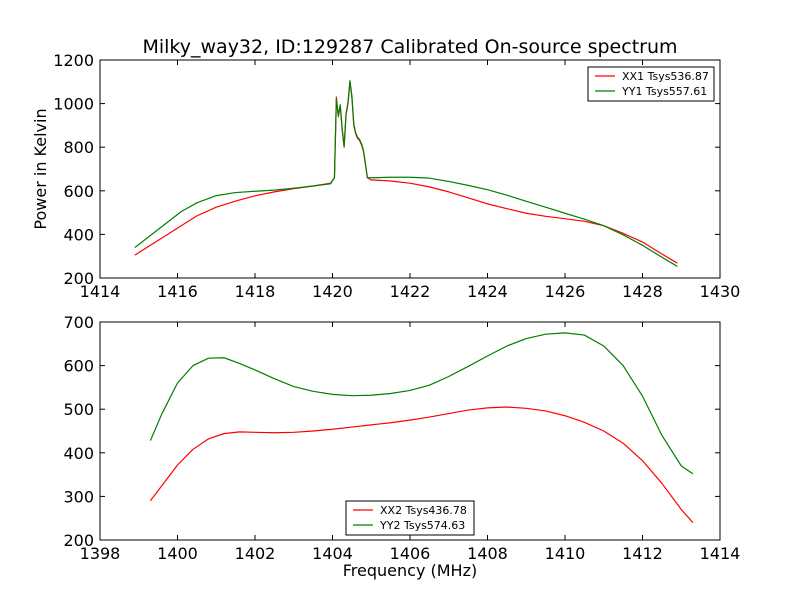  Describe the element at coordinates (78, 234) in the screenshot. I see `top-y-tick-label: 400` at that location.